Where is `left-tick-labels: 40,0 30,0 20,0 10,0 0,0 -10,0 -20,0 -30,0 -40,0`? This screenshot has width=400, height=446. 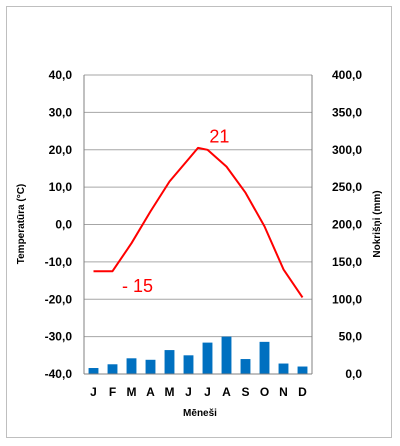
left-tick-labels: 40,0 30,0 20,0 10,0 0,0 -10,0 -20,0 -30,0 -40,0 is located at coordinates (59, 224).